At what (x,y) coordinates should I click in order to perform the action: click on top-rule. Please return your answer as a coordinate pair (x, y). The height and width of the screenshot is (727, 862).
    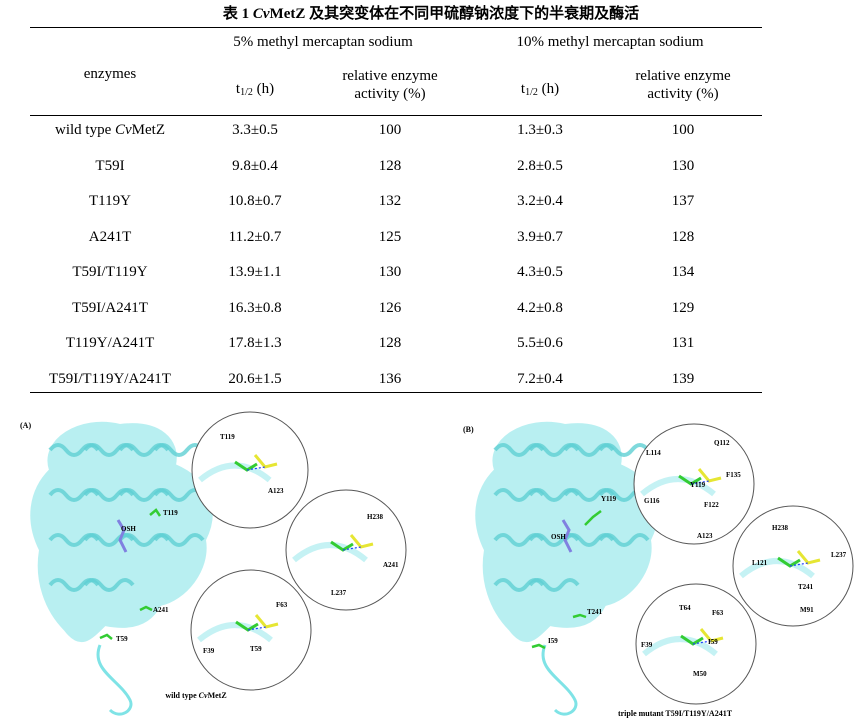
    Looking at the image, I should click on (396, 27).